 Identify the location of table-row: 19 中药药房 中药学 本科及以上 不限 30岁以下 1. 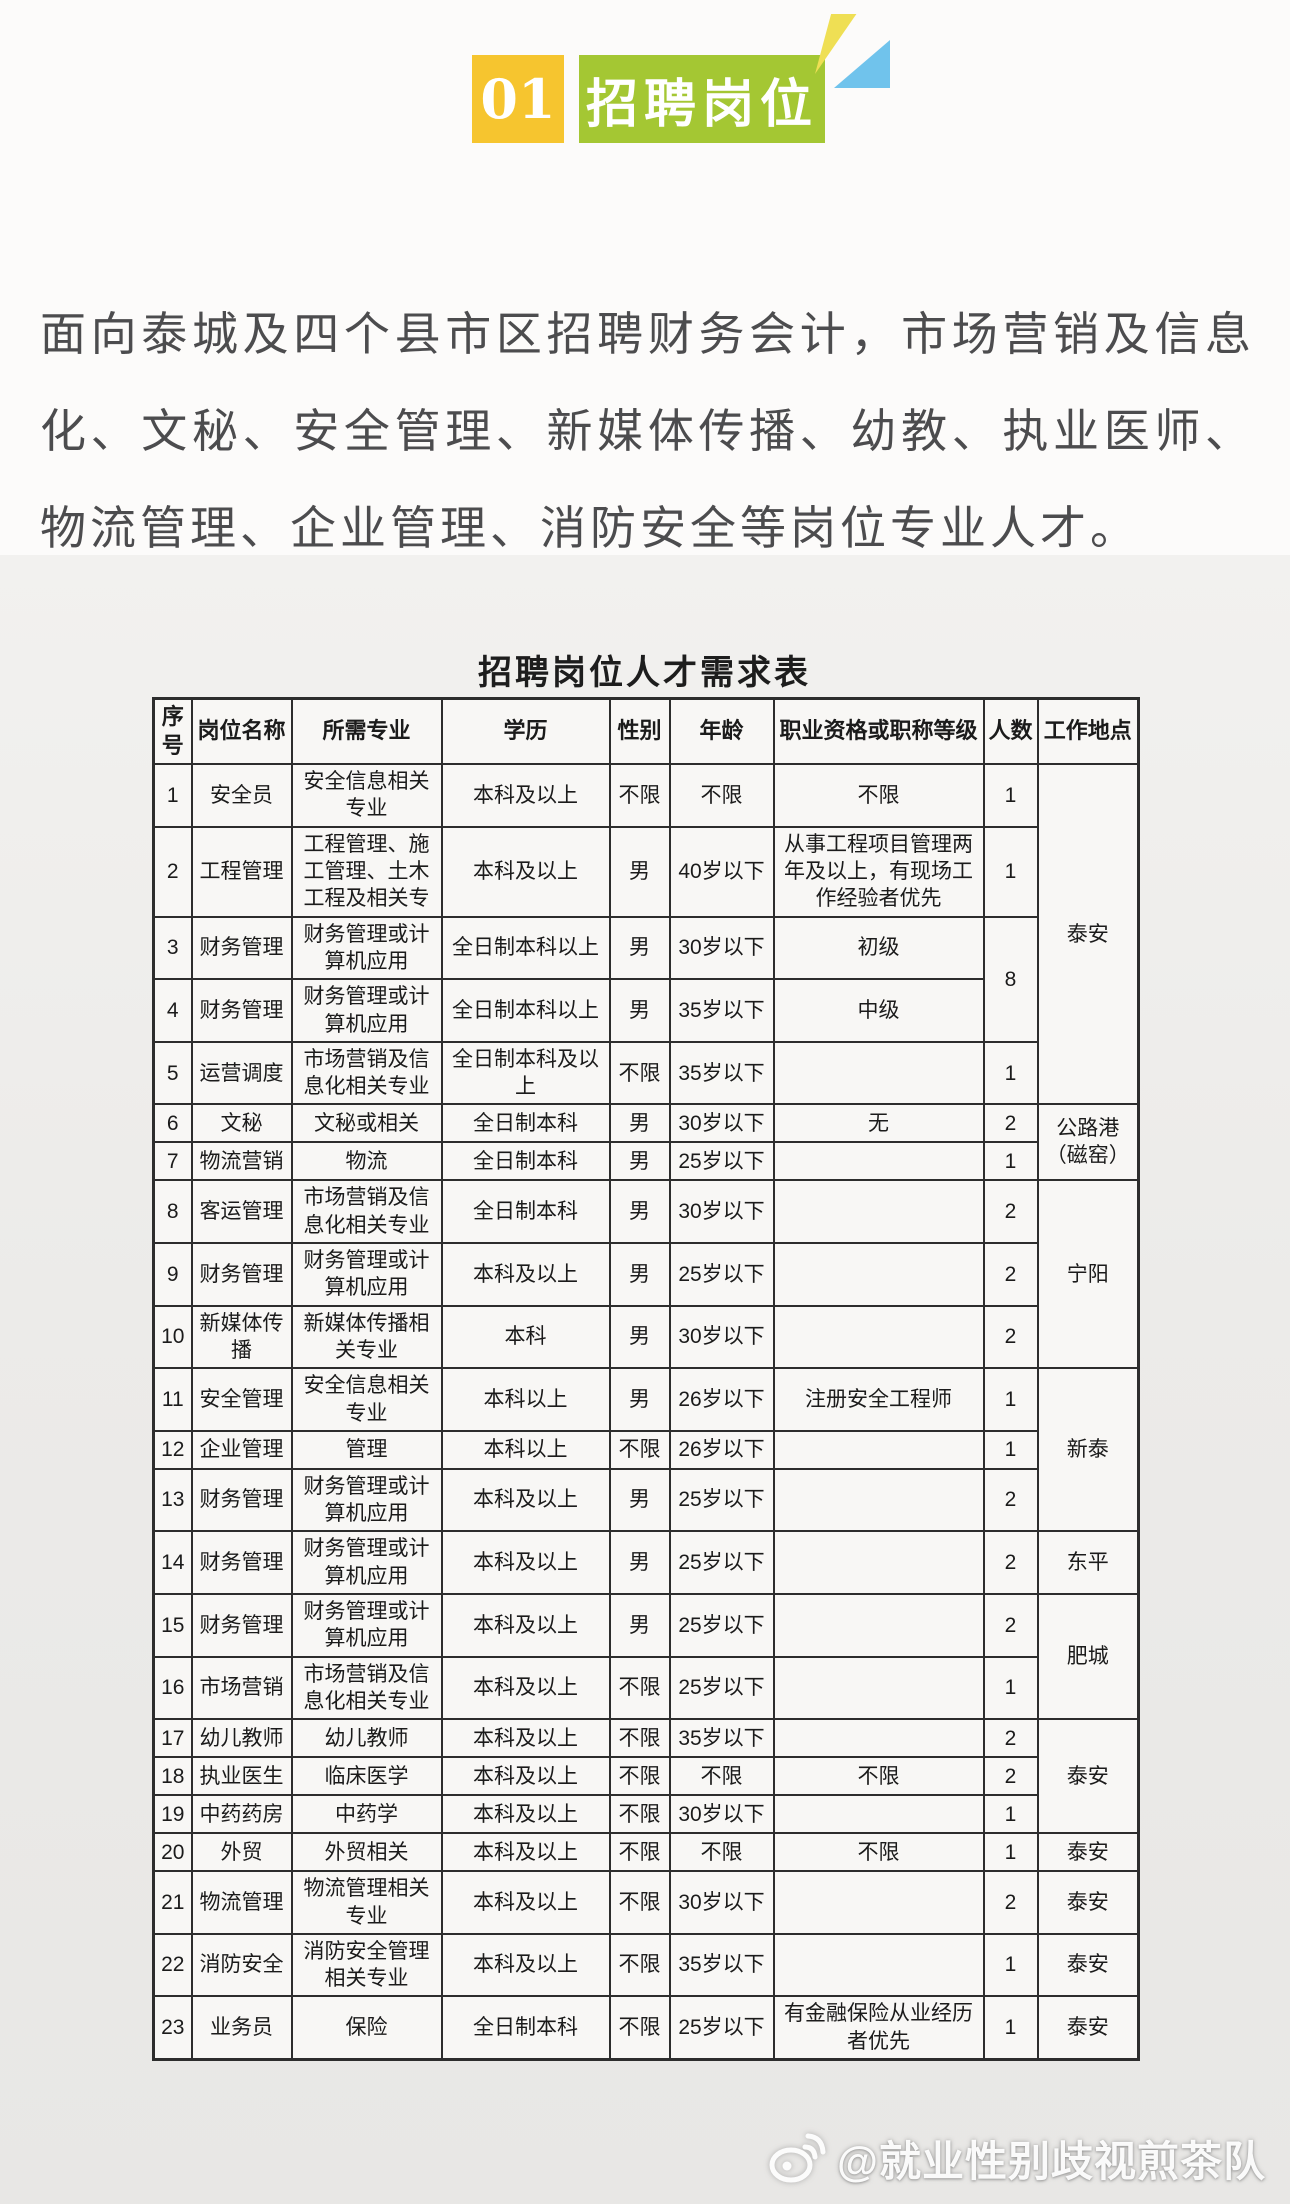
(645, 1814).